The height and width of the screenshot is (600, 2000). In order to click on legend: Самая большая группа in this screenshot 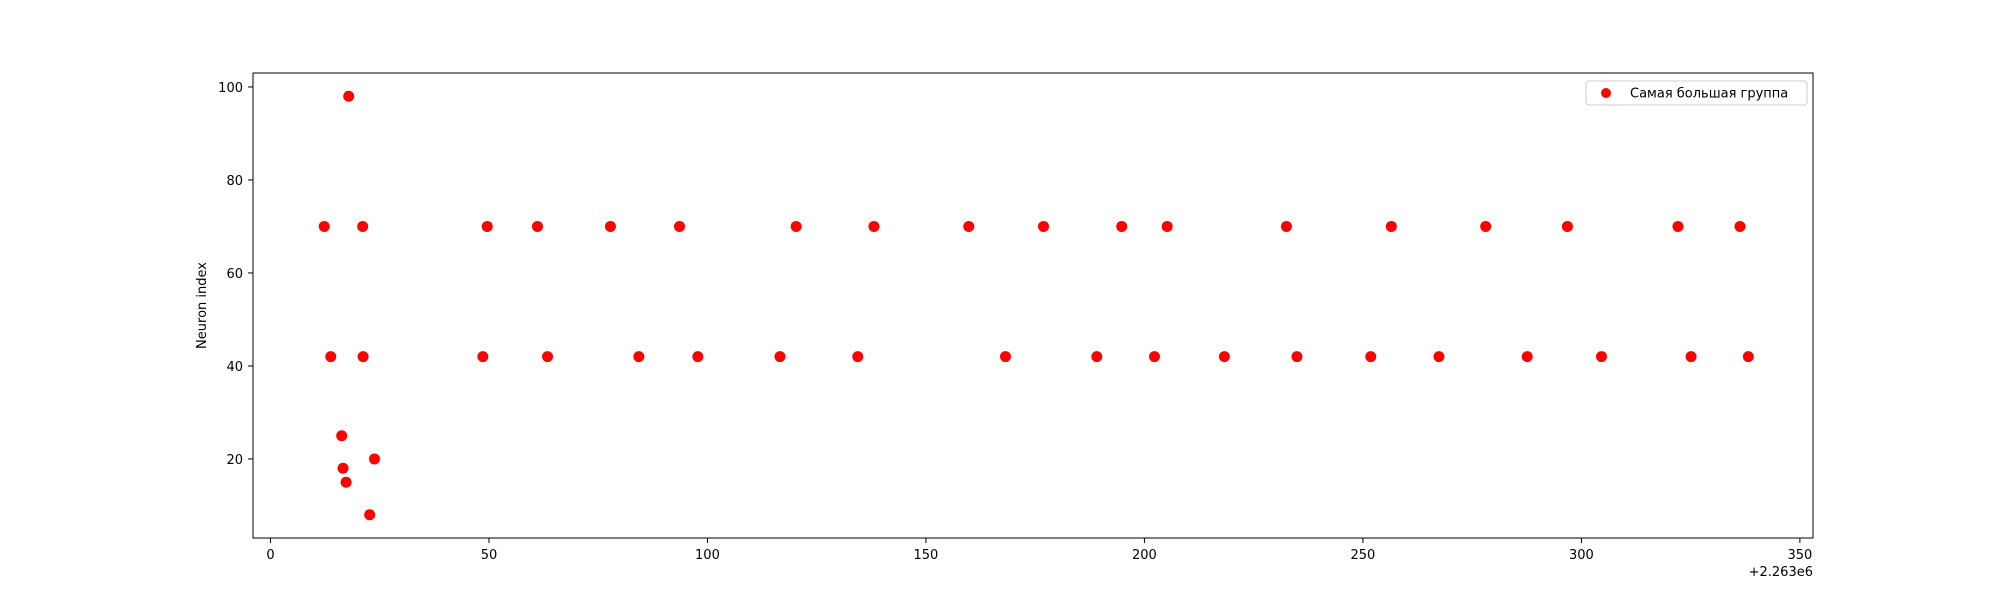, I will do `click(1696, 93)`.